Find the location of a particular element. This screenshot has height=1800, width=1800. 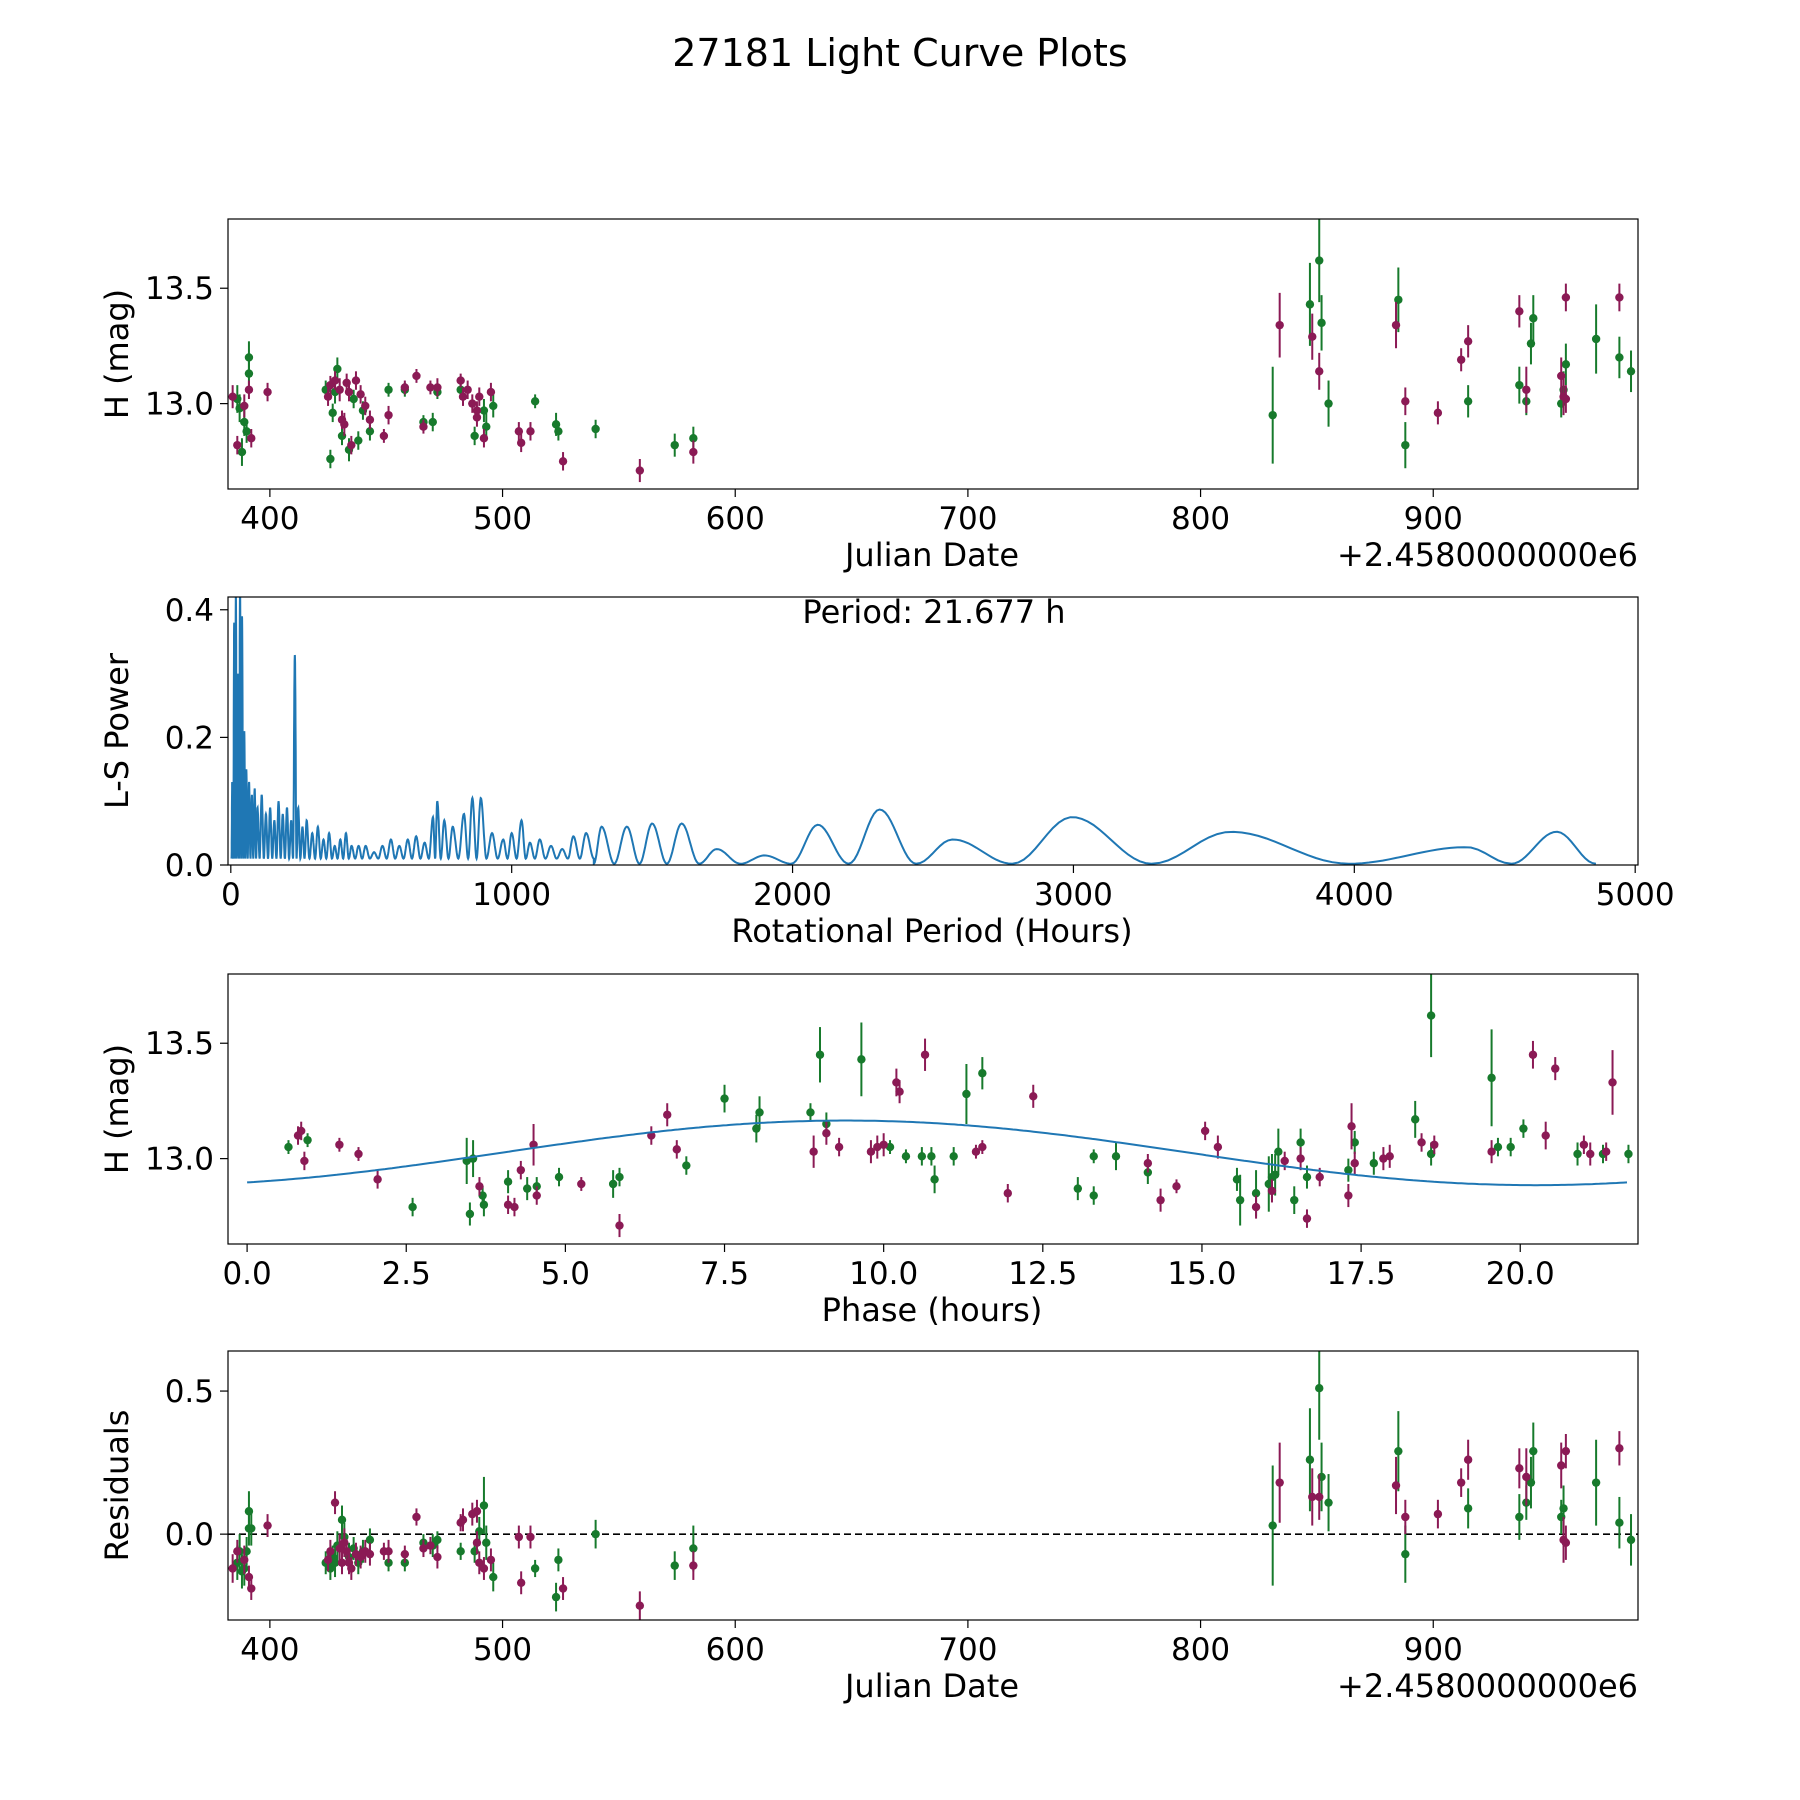

phased-xtick-label: 2.5 is located at coordinates (406, 1274).